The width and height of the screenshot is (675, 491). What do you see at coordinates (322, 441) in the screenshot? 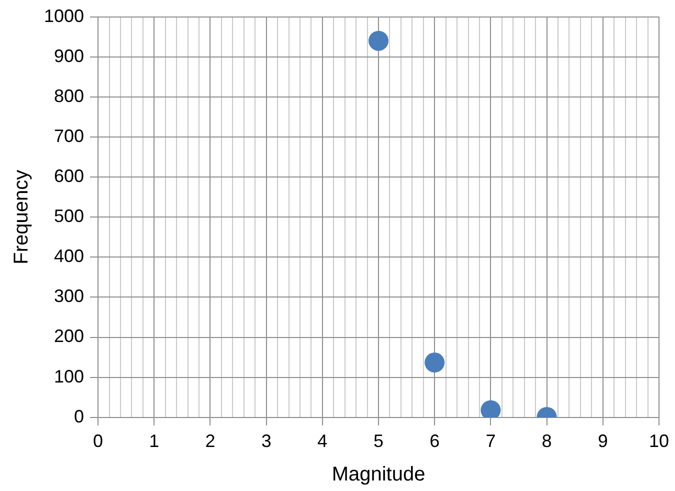
I see `x-tick-label: 4` at bounding box center [322, 441].